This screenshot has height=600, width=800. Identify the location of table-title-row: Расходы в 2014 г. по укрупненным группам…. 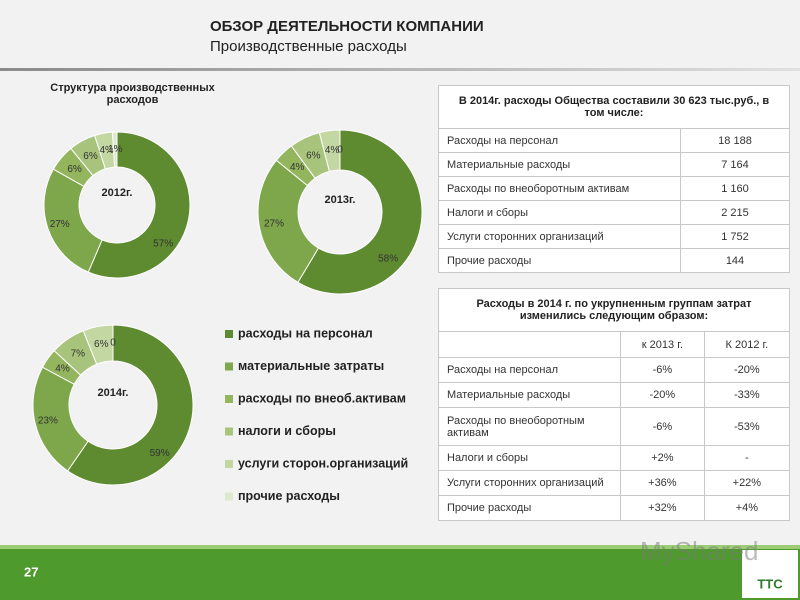
(614, 310).